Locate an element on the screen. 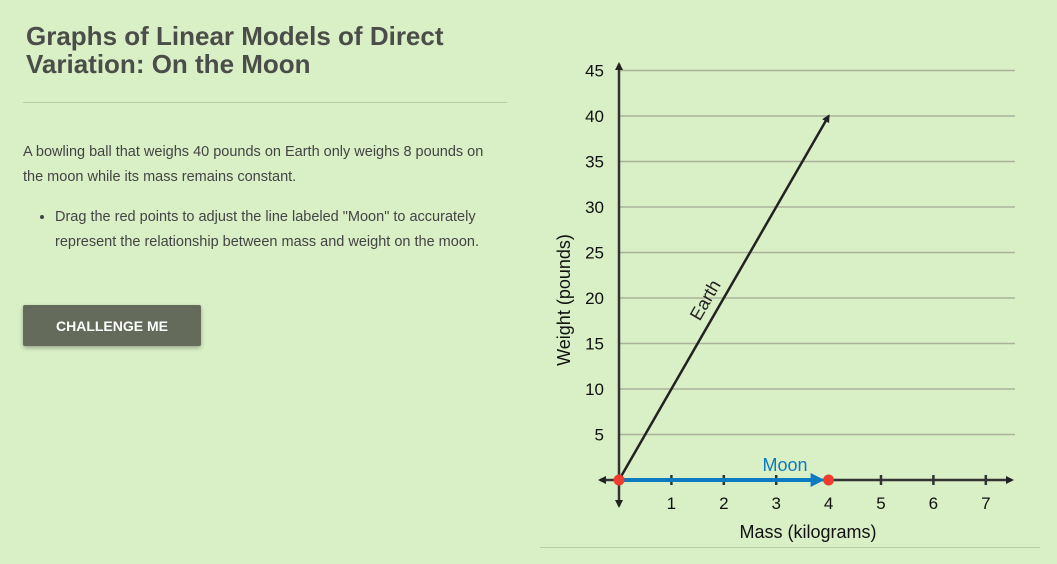 This screenshot has width=1057, height=564. y-tick-label: 15 is located at coordinates (594, 344).